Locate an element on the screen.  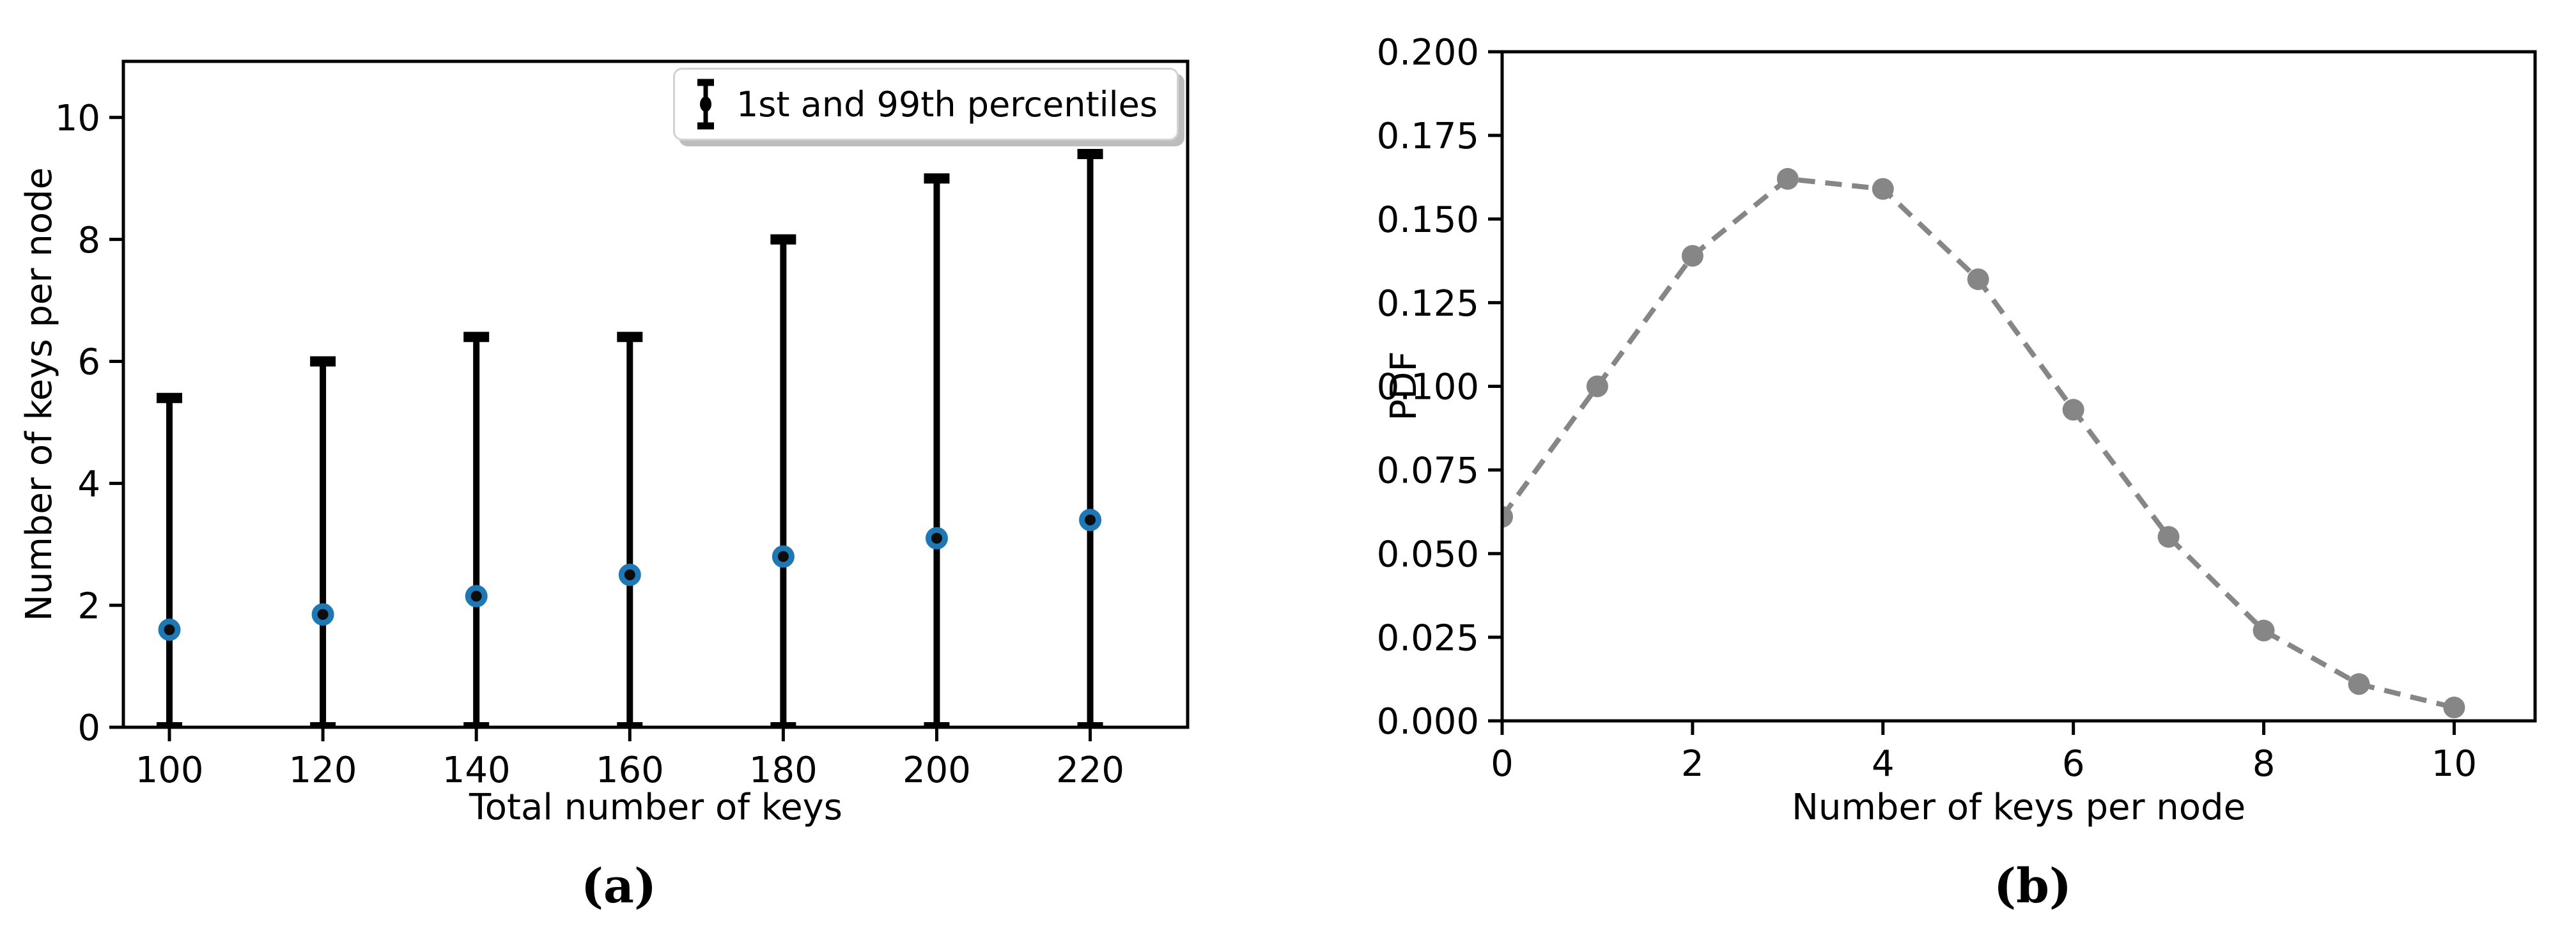
panel-a-legend: 1st and 99th percentiles is located at coordinates (925, 104).